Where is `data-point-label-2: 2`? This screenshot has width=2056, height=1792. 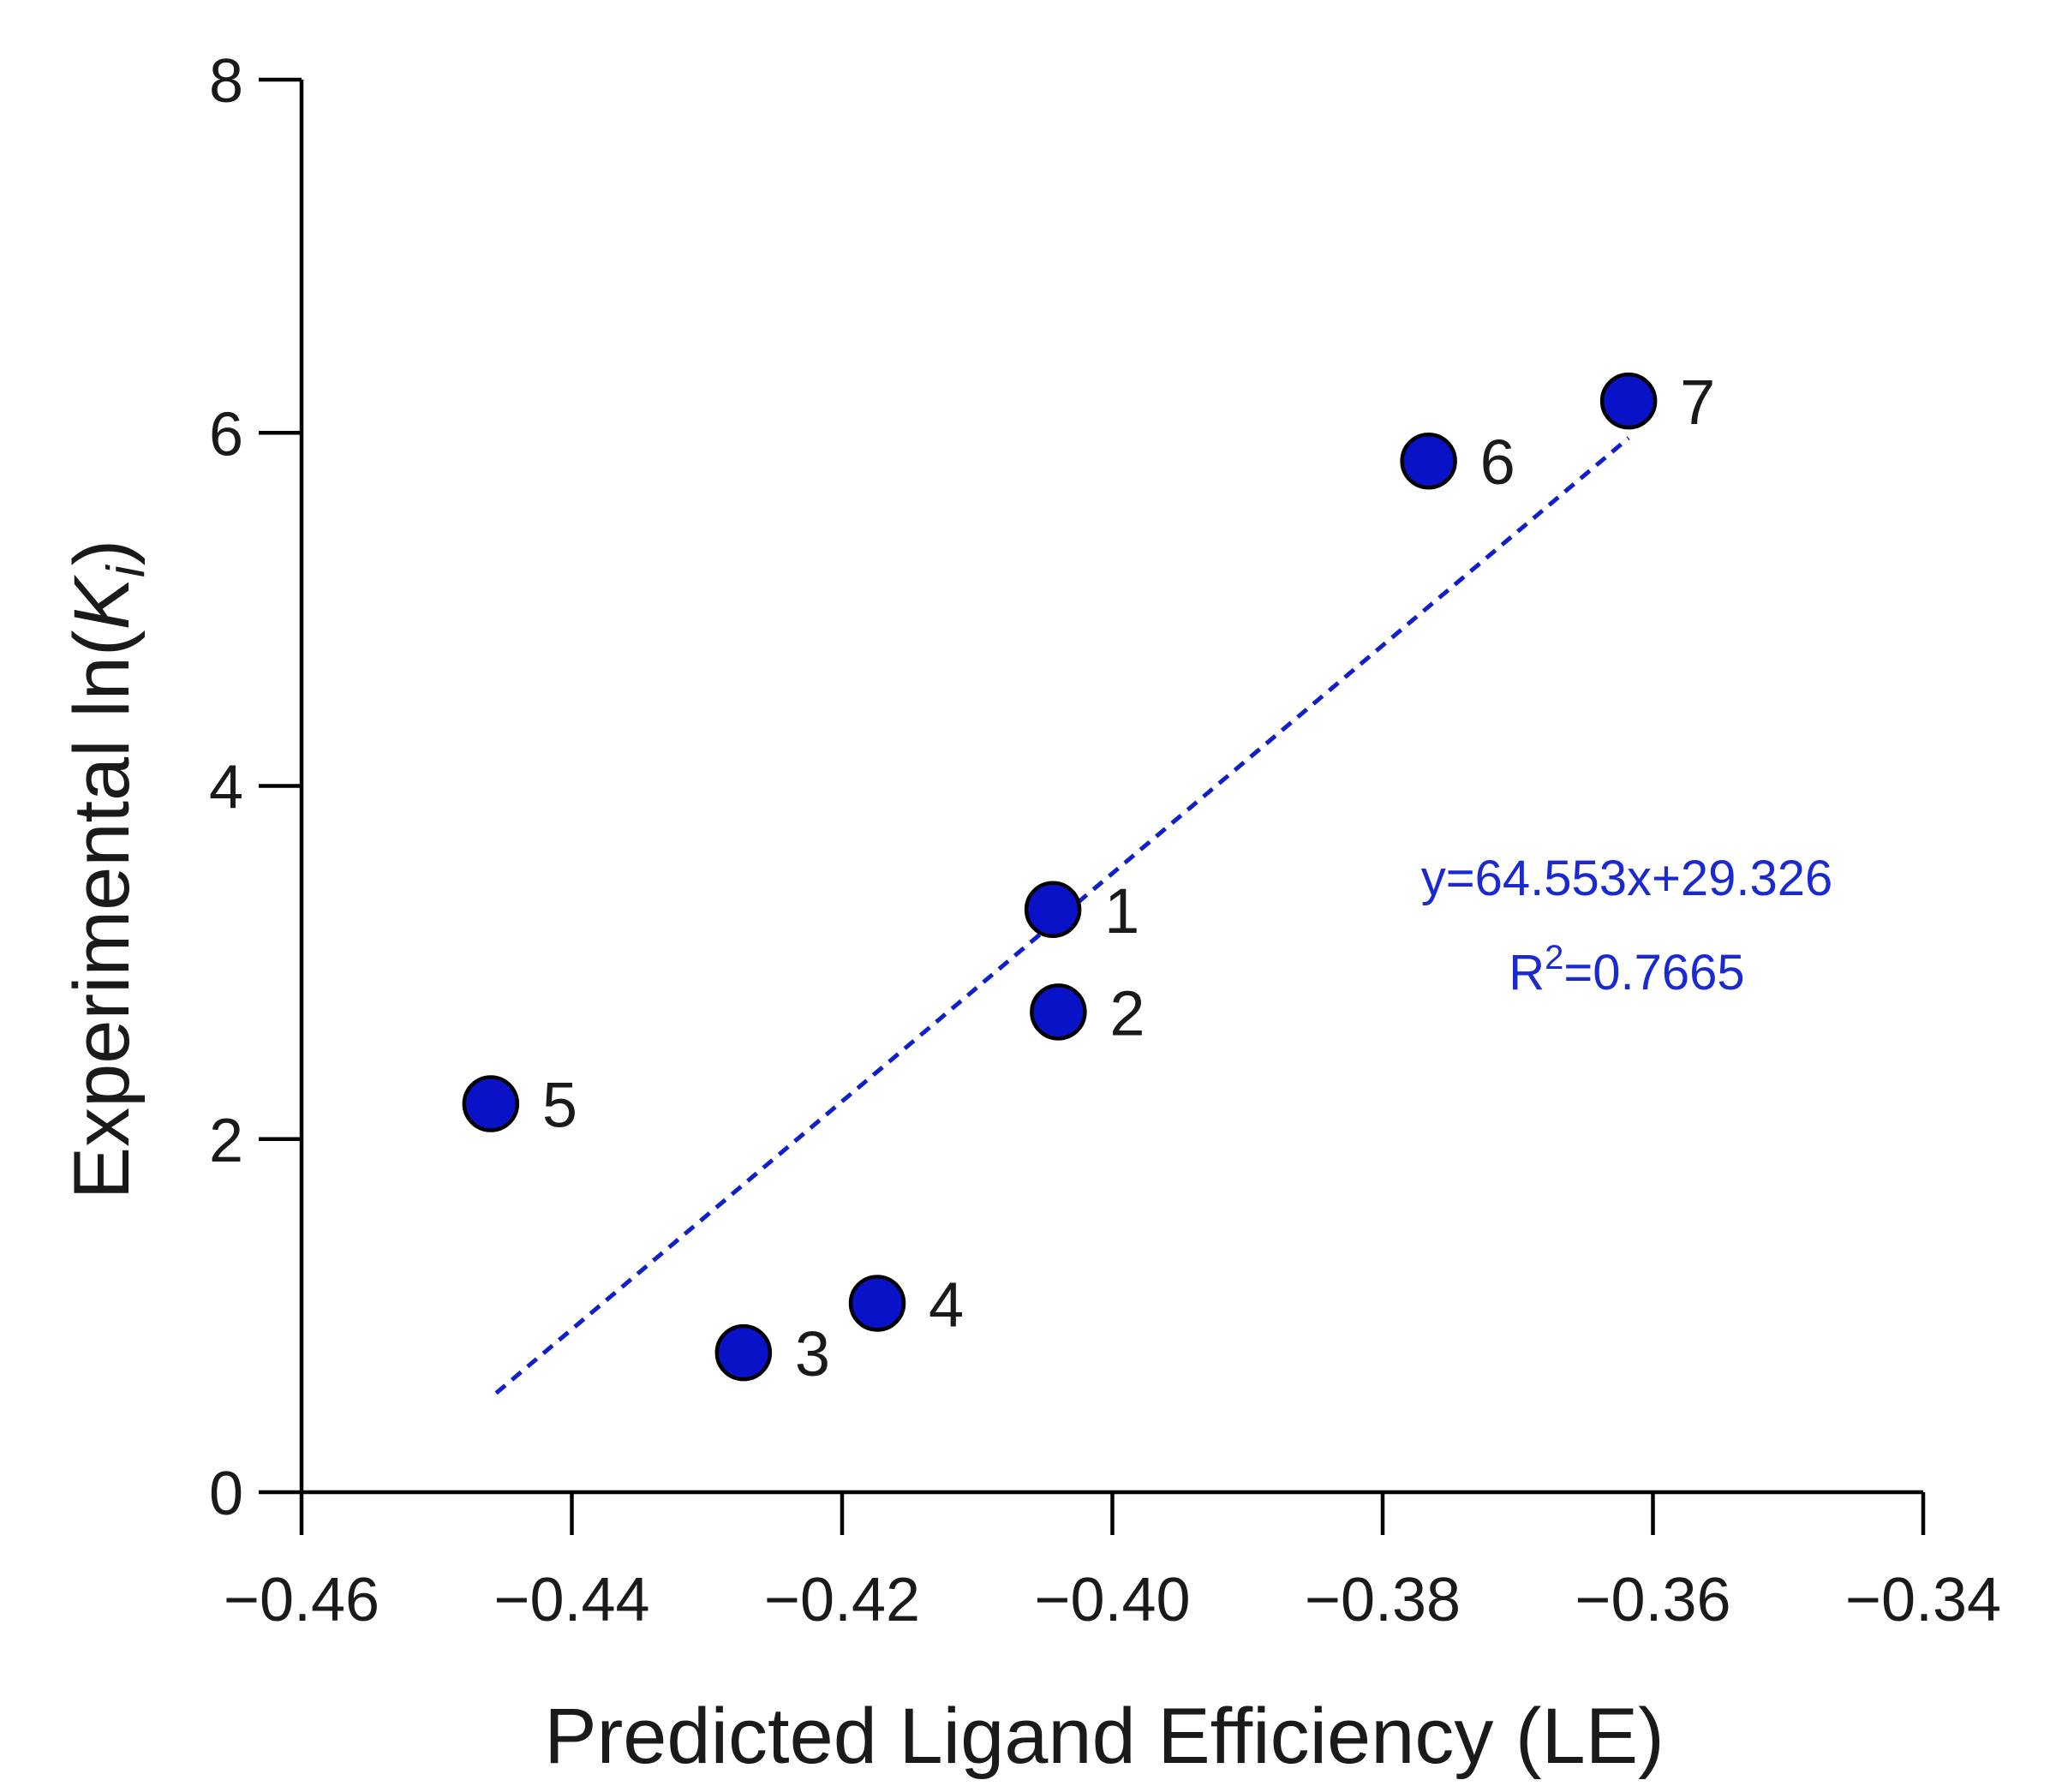
data-point-label-2: 2 is located at coordinates (1127, 1012).